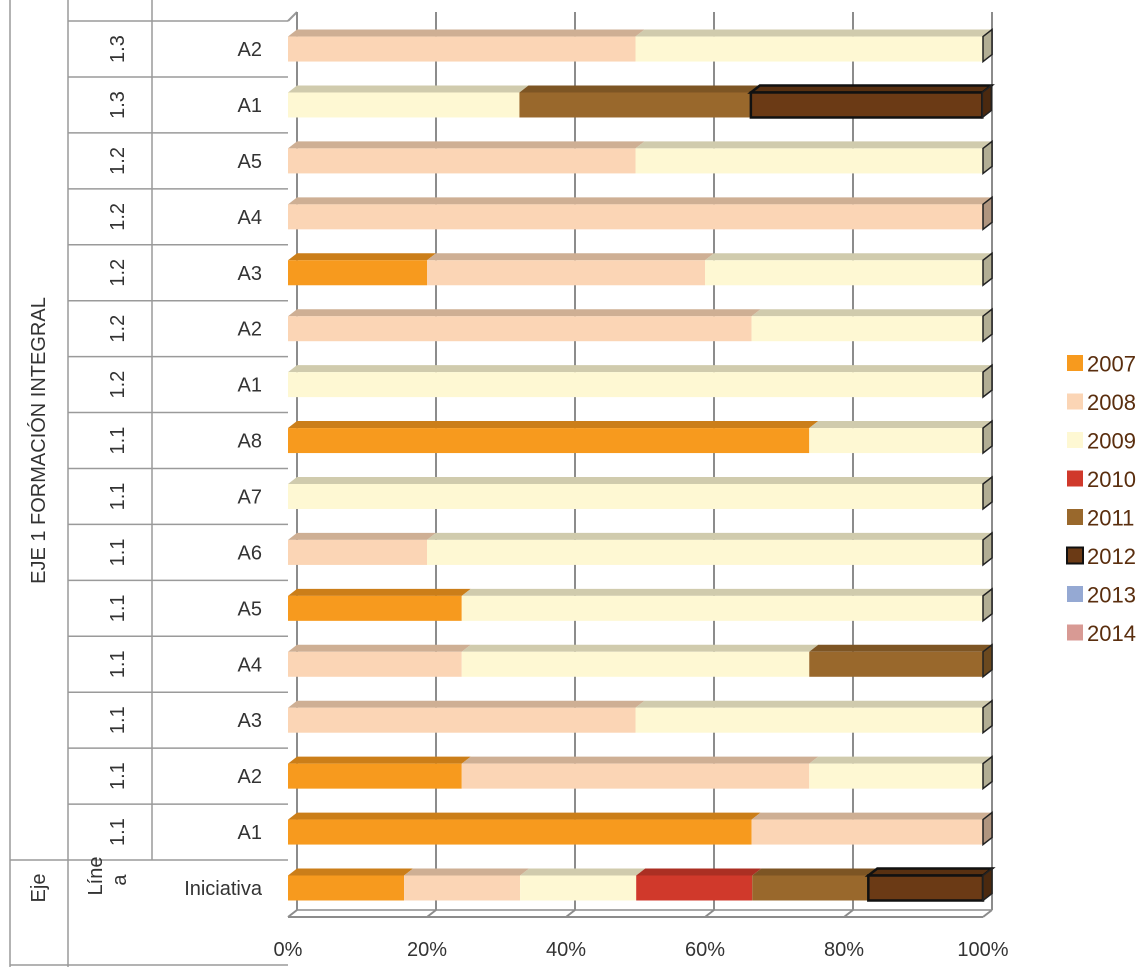  I want to click on category-label: A5, so click(250, 609).